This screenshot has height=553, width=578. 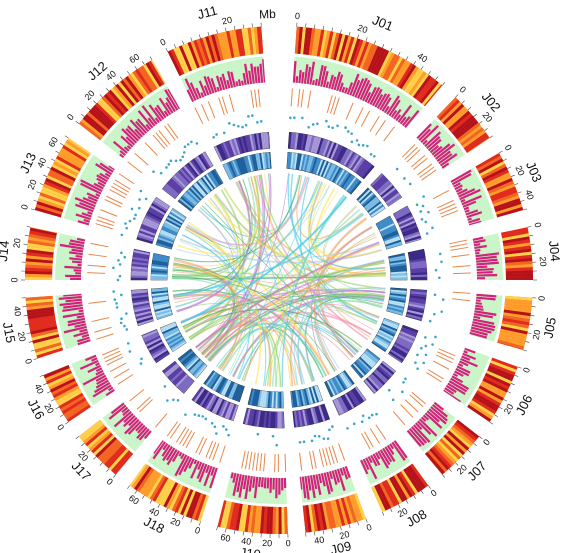 What do you see at coordinates (111, 76) in the screenshot?
I see `tick-label: 40` at bounding box center [111, 76].